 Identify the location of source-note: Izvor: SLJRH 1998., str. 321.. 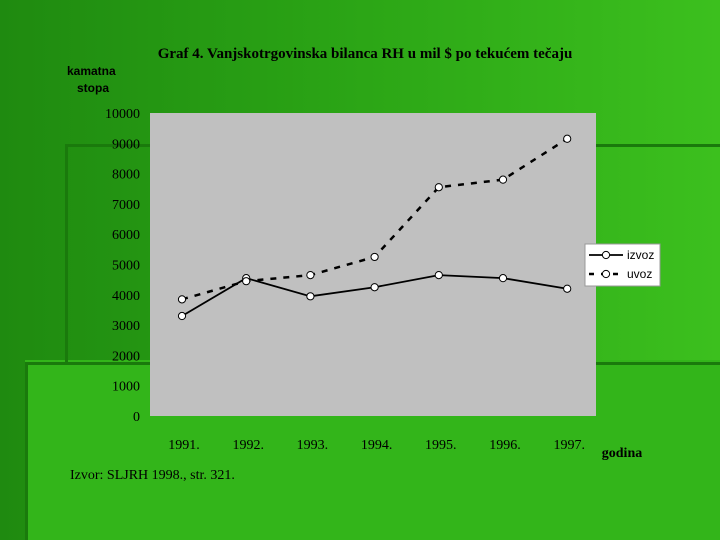
(152, 475).